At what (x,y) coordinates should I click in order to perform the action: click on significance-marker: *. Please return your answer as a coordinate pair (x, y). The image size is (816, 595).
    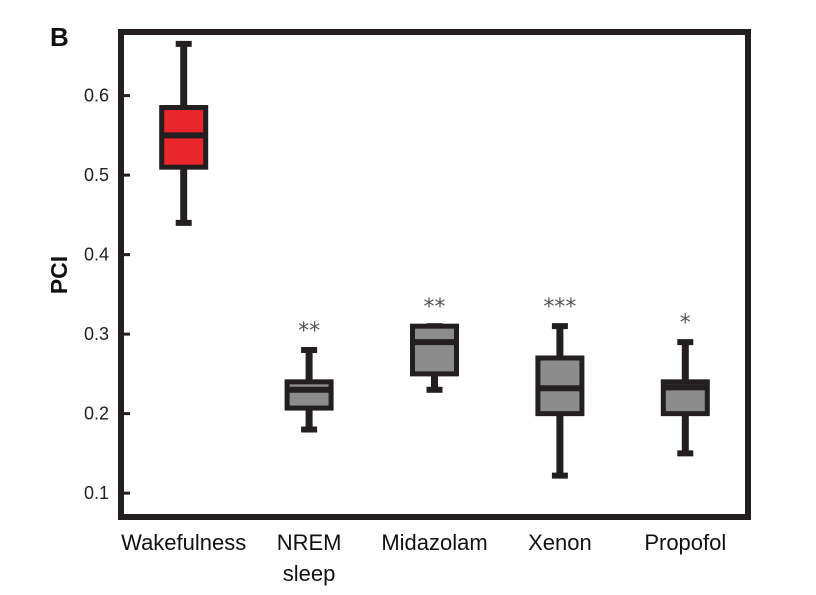
    Looking at the image, I should click on (685, 323).